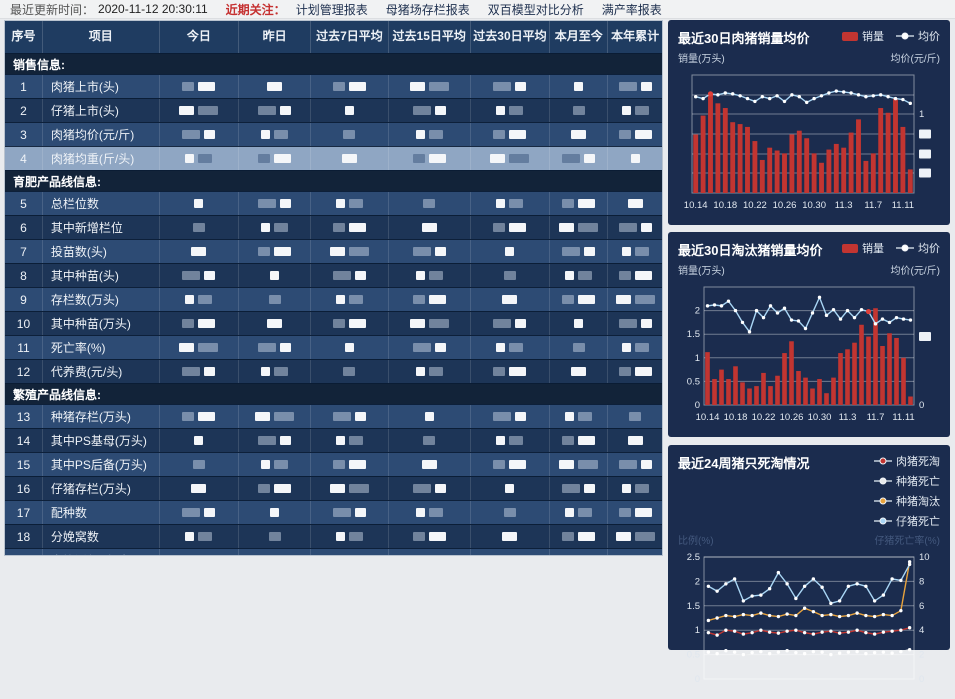 This screenshot has width=955, height=699. I want to click on menu-item-capacity-report: 满产率报表, so click(631, 9).